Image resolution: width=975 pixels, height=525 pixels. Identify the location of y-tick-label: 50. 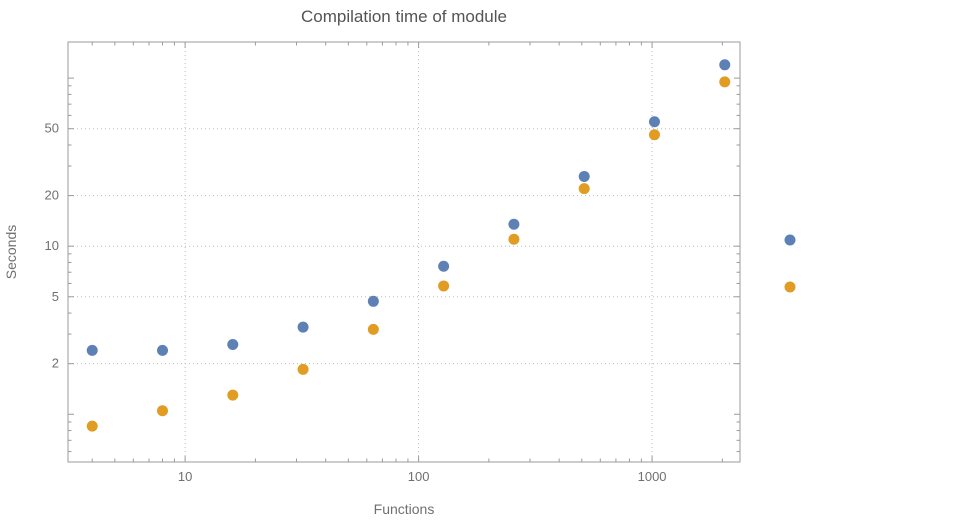
(52, 128).